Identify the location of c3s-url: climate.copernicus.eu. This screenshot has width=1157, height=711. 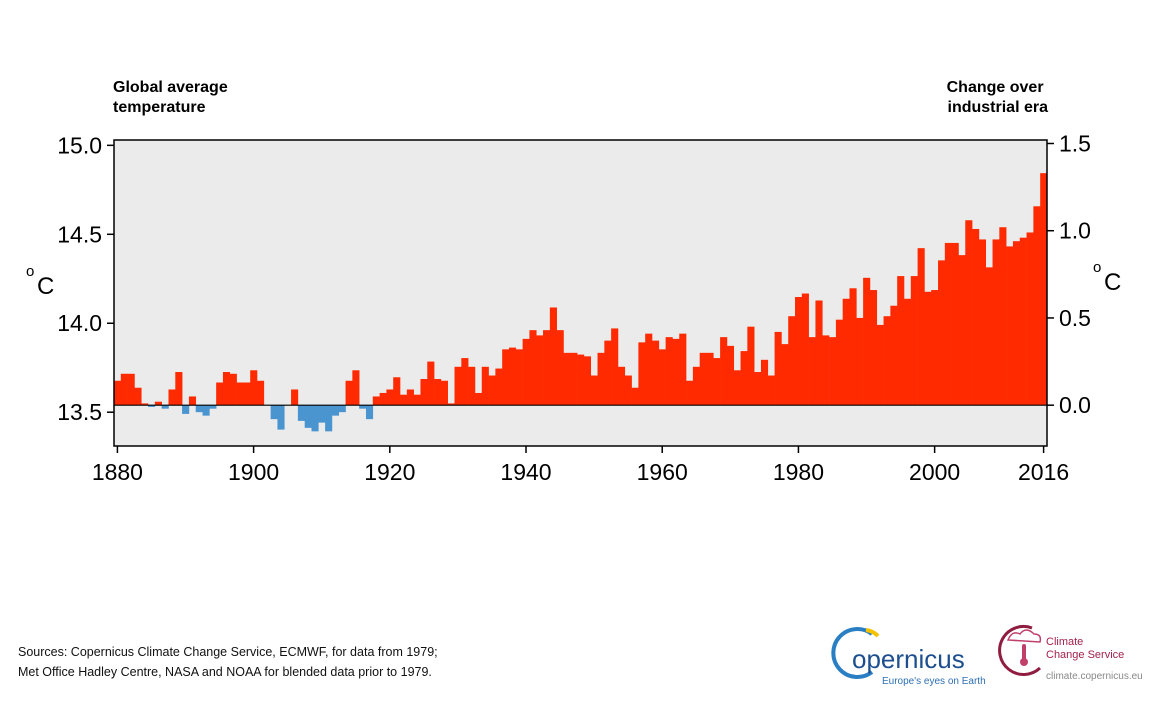
(1094, 676).